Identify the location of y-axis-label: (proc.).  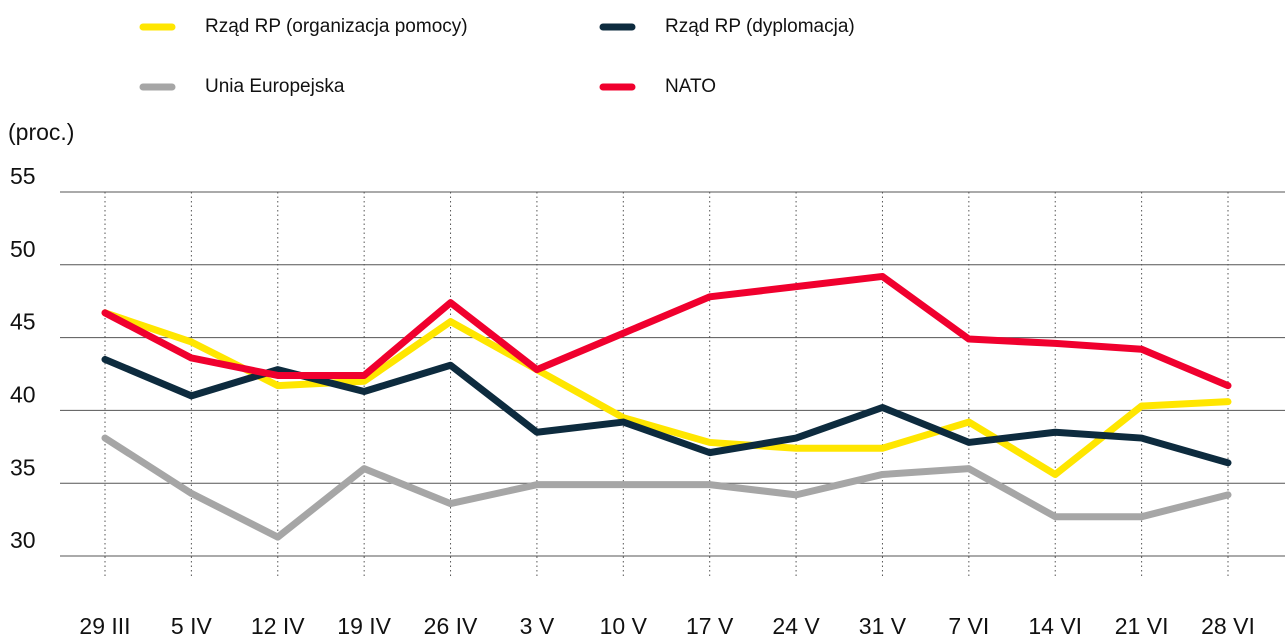
(41, 132).